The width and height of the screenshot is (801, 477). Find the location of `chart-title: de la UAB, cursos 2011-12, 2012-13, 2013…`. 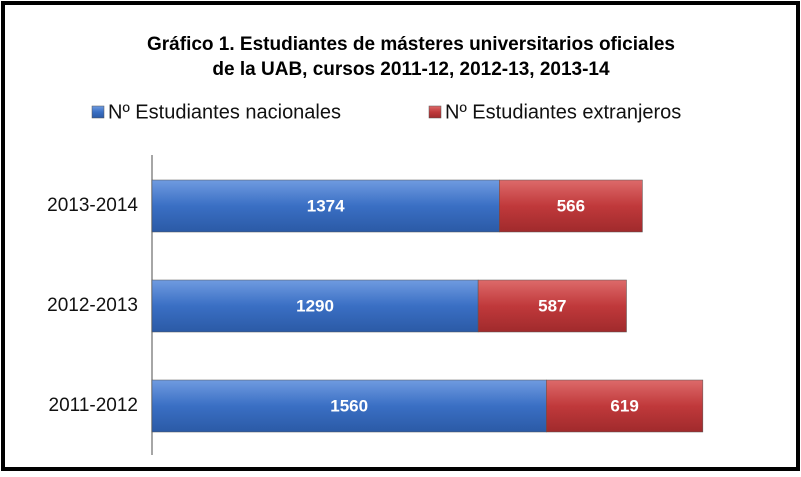

chart-title: de la UAB, cursos 2011-12, 2012-13, 2013… is located at coordinates (411, 69).